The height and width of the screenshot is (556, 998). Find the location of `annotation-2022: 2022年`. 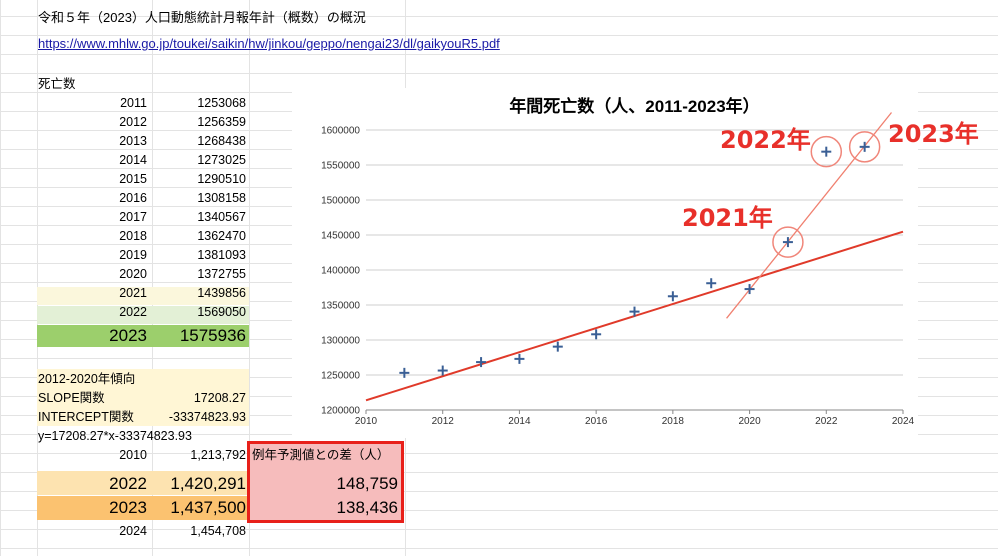

annotation-2022: 2022年 is located at coordinates (765, 140).